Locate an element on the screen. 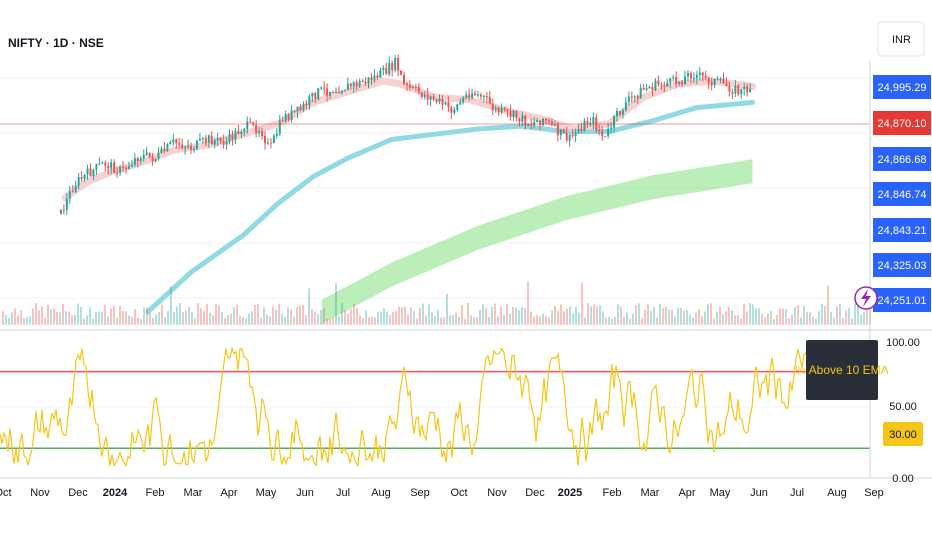 The height and width of the screenshot is (550, 932). currency-box is located at coordinates (901, 39).